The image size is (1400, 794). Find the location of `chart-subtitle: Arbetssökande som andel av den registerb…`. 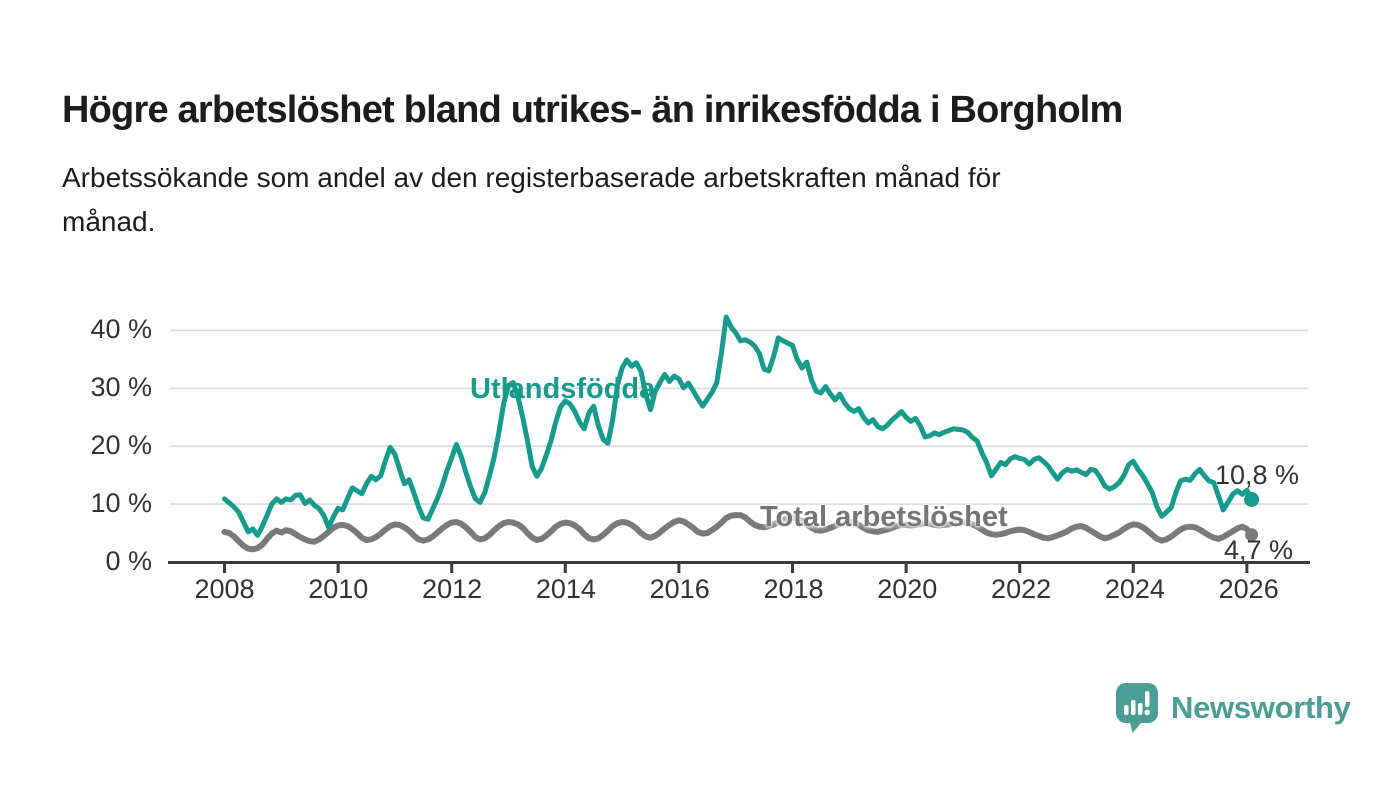

chart-subtitle: Arbetssökande som andel av den registerb… is located at coordinates (667, 200).